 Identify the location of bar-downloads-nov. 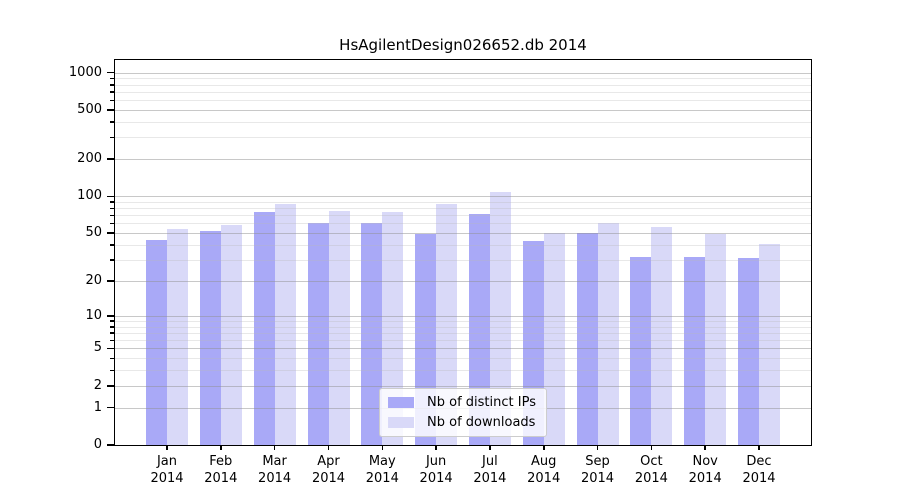
(716, 339).